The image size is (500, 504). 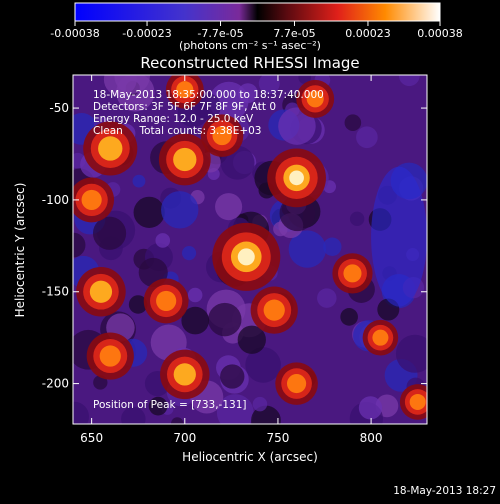 I want to click on annotation-clean: Clean Total counts: 3.38E+03, so click(x=177, y=131).